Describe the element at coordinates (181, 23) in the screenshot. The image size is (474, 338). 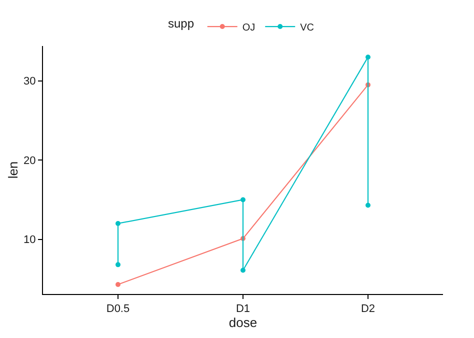
I see `legend-title: supp` at that location.